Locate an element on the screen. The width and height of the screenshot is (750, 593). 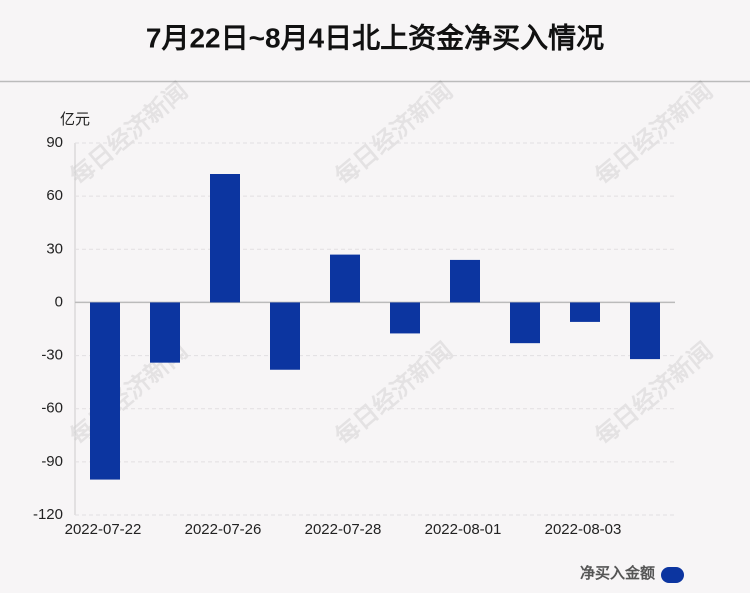
legend-swatch is located at coordinates (672, 575).